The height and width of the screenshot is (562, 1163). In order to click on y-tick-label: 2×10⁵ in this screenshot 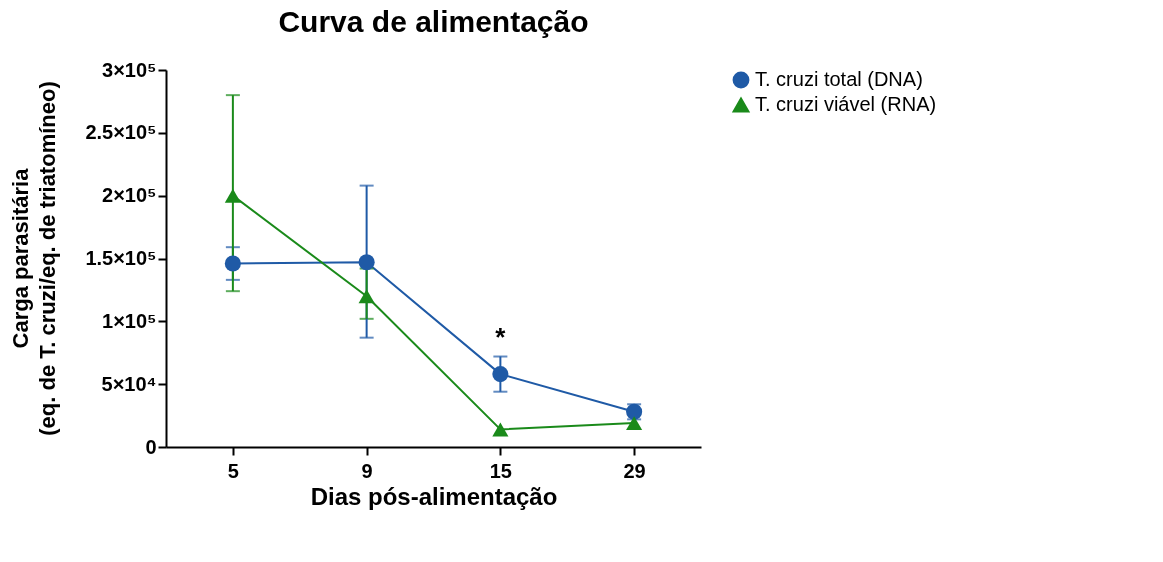, I will do `click(129, 195)`.